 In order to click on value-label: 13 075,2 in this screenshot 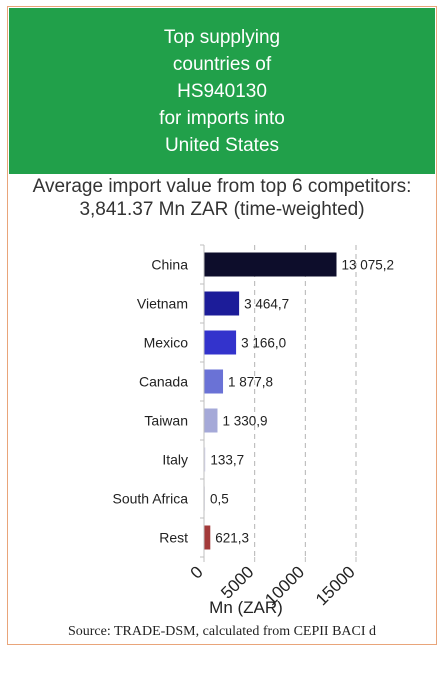, I will do `click(367, 265)`.